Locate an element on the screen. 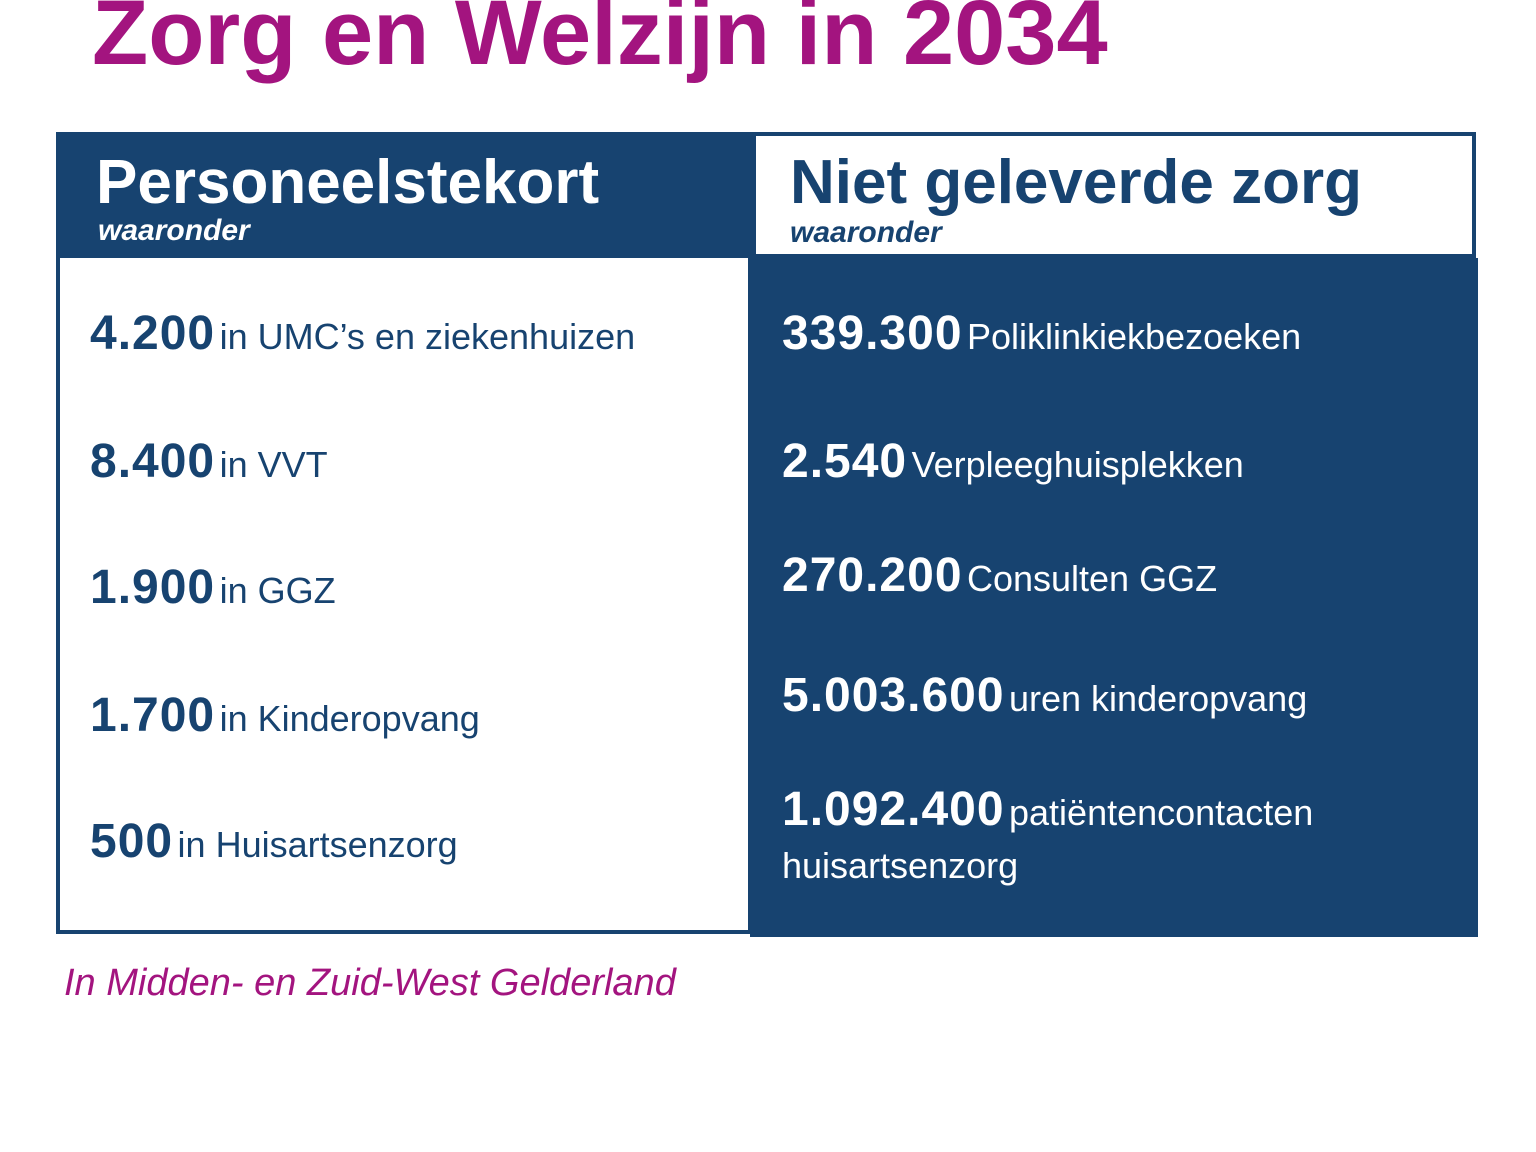 The image size is (1536, 1152). list-item: 8.400 in VVT is located at coordinates (209, 462).